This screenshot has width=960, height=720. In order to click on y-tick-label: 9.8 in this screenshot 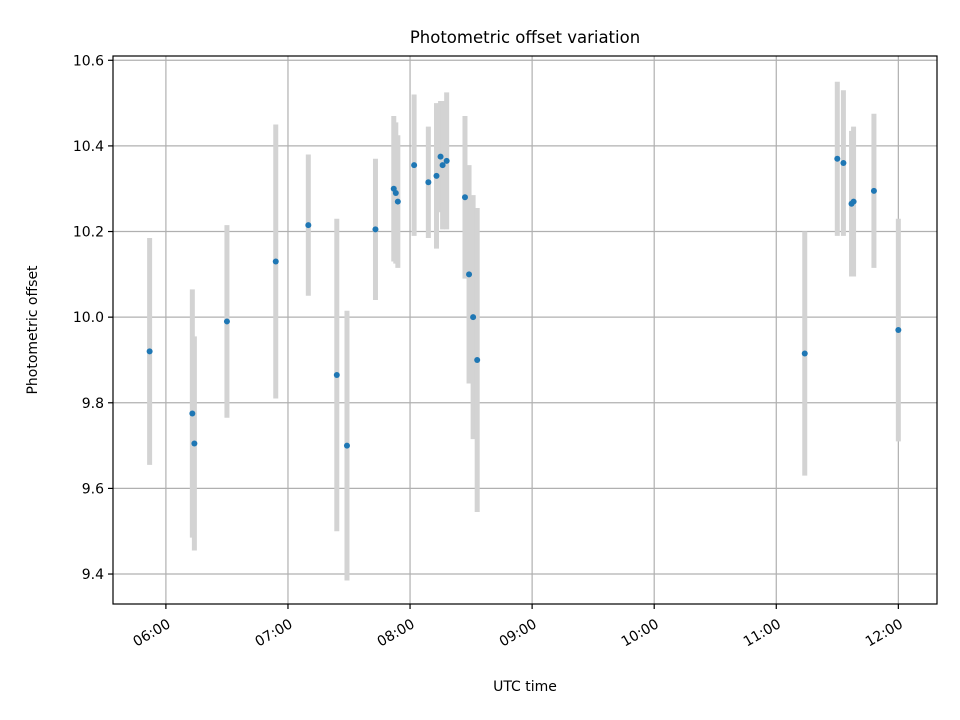, I will do `click(93, 404)`.